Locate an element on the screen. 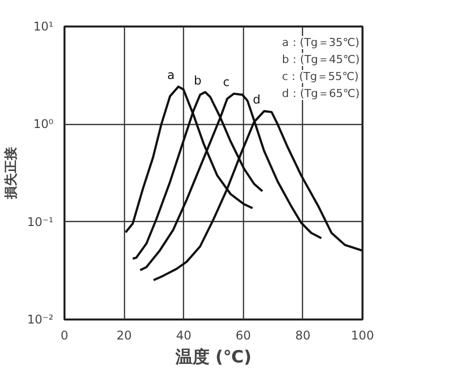 This screenshot has width=450, height=371. y-tick-label: 10⁻² is located at coordinates (40, 319).